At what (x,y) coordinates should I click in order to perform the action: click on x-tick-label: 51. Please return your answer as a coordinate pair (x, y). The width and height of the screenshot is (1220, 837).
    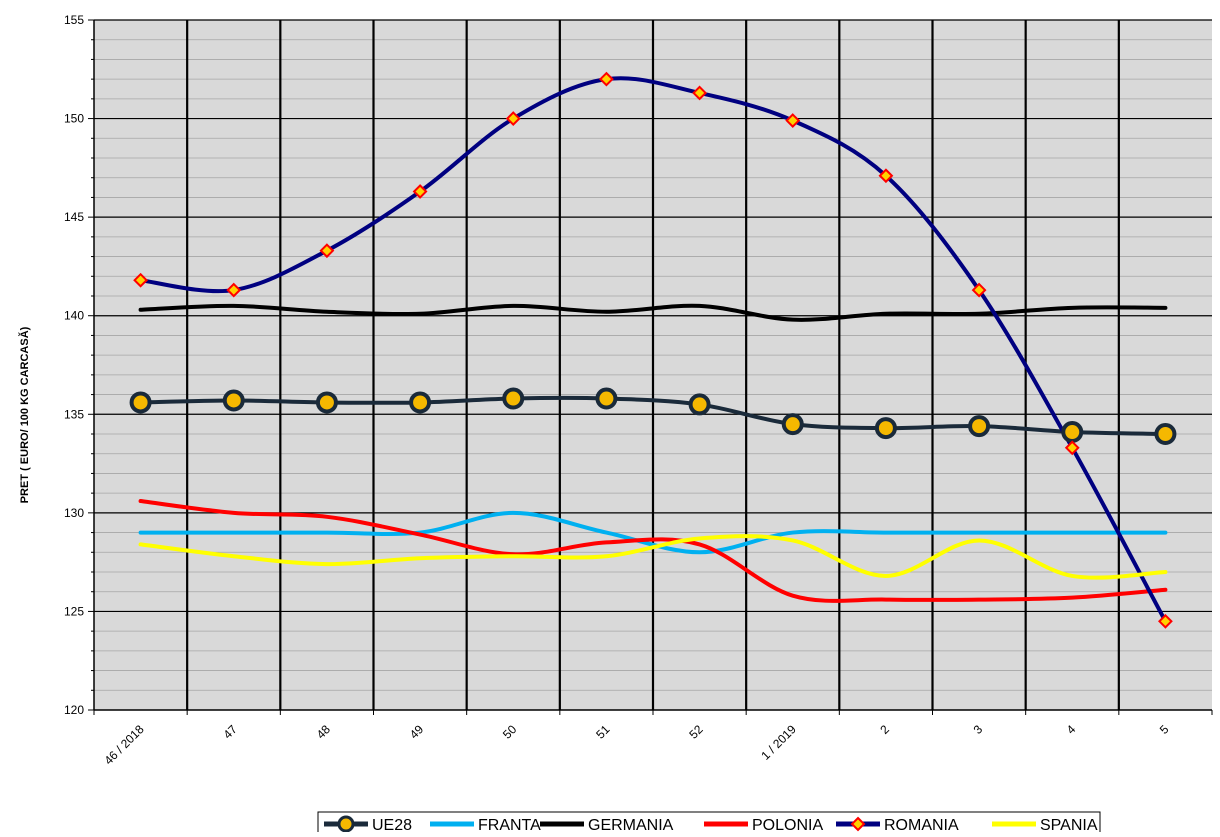
    Looking at the image, I should click on (603, 732).